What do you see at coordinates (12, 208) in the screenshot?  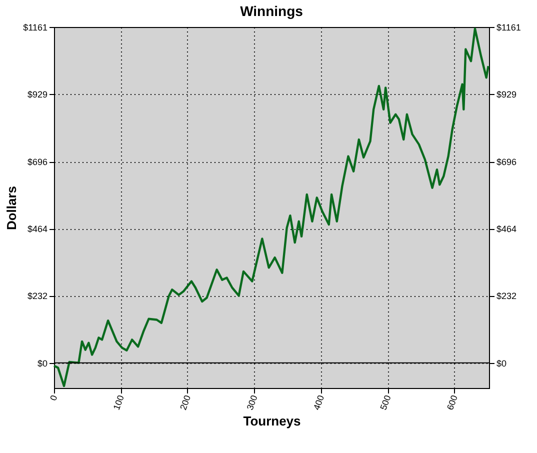 I see `y-axis-title: Dollars` at bounding box center [12, 208].